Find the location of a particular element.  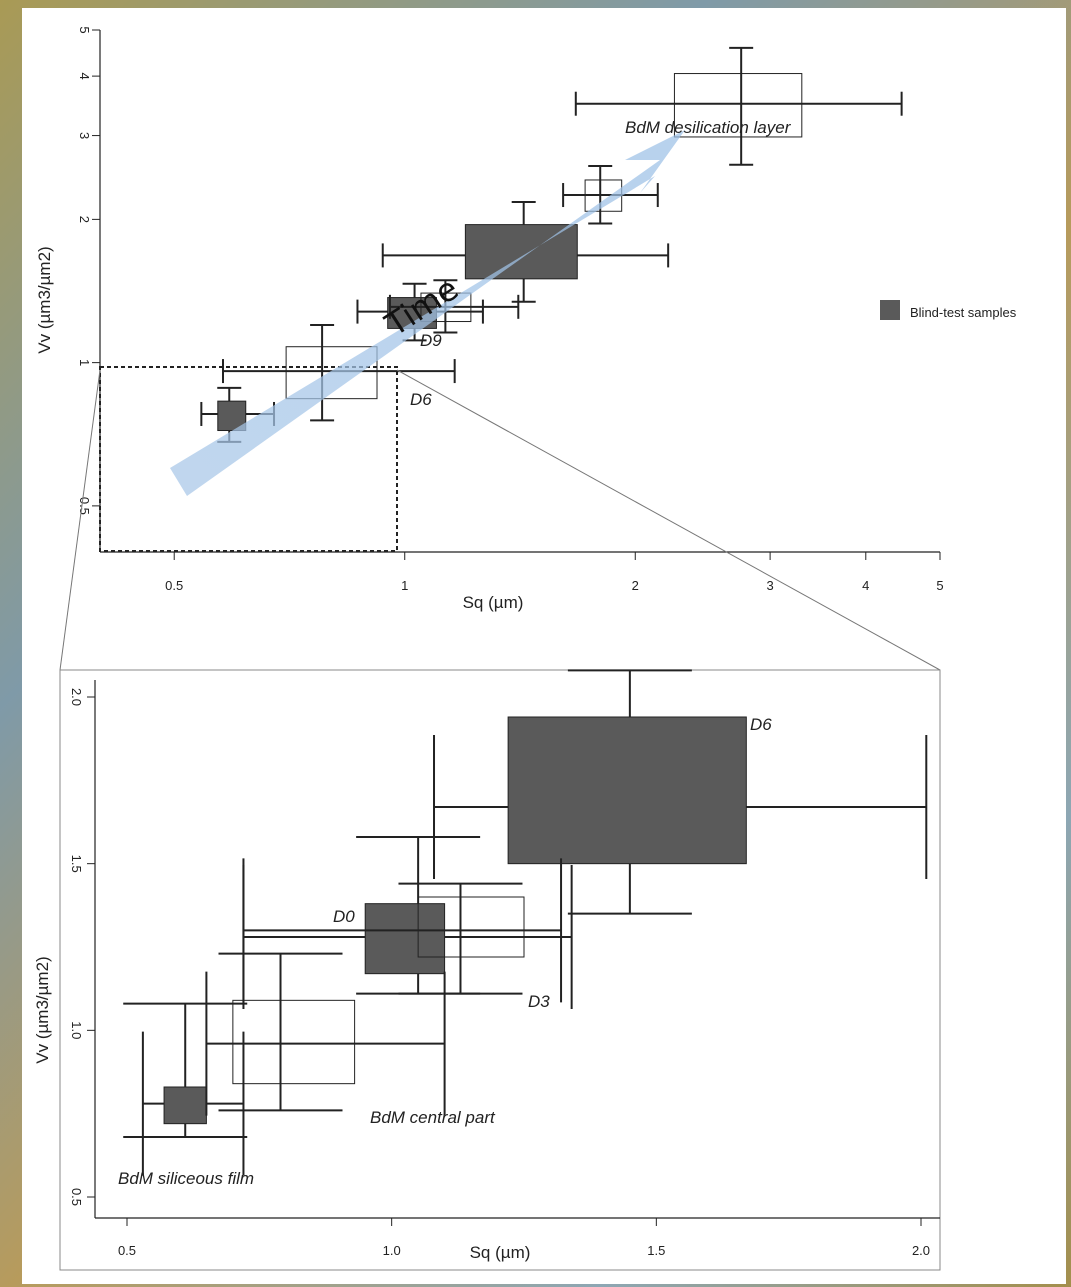

annotation-d6-top: D6 is located at coordinates (421, 399).